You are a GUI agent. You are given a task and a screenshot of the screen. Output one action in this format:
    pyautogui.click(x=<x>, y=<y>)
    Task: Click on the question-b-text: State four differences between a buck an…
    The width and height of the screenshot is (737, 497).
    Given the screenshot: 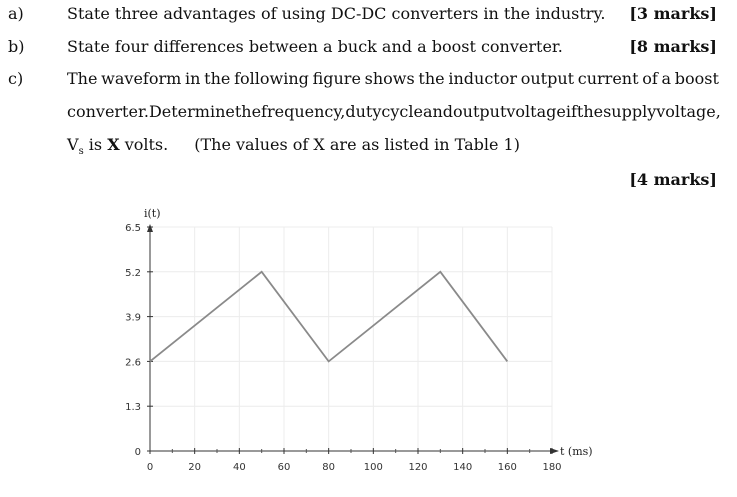 What is the action you would take?
    pyautogui.click(x=315, y=46)
    